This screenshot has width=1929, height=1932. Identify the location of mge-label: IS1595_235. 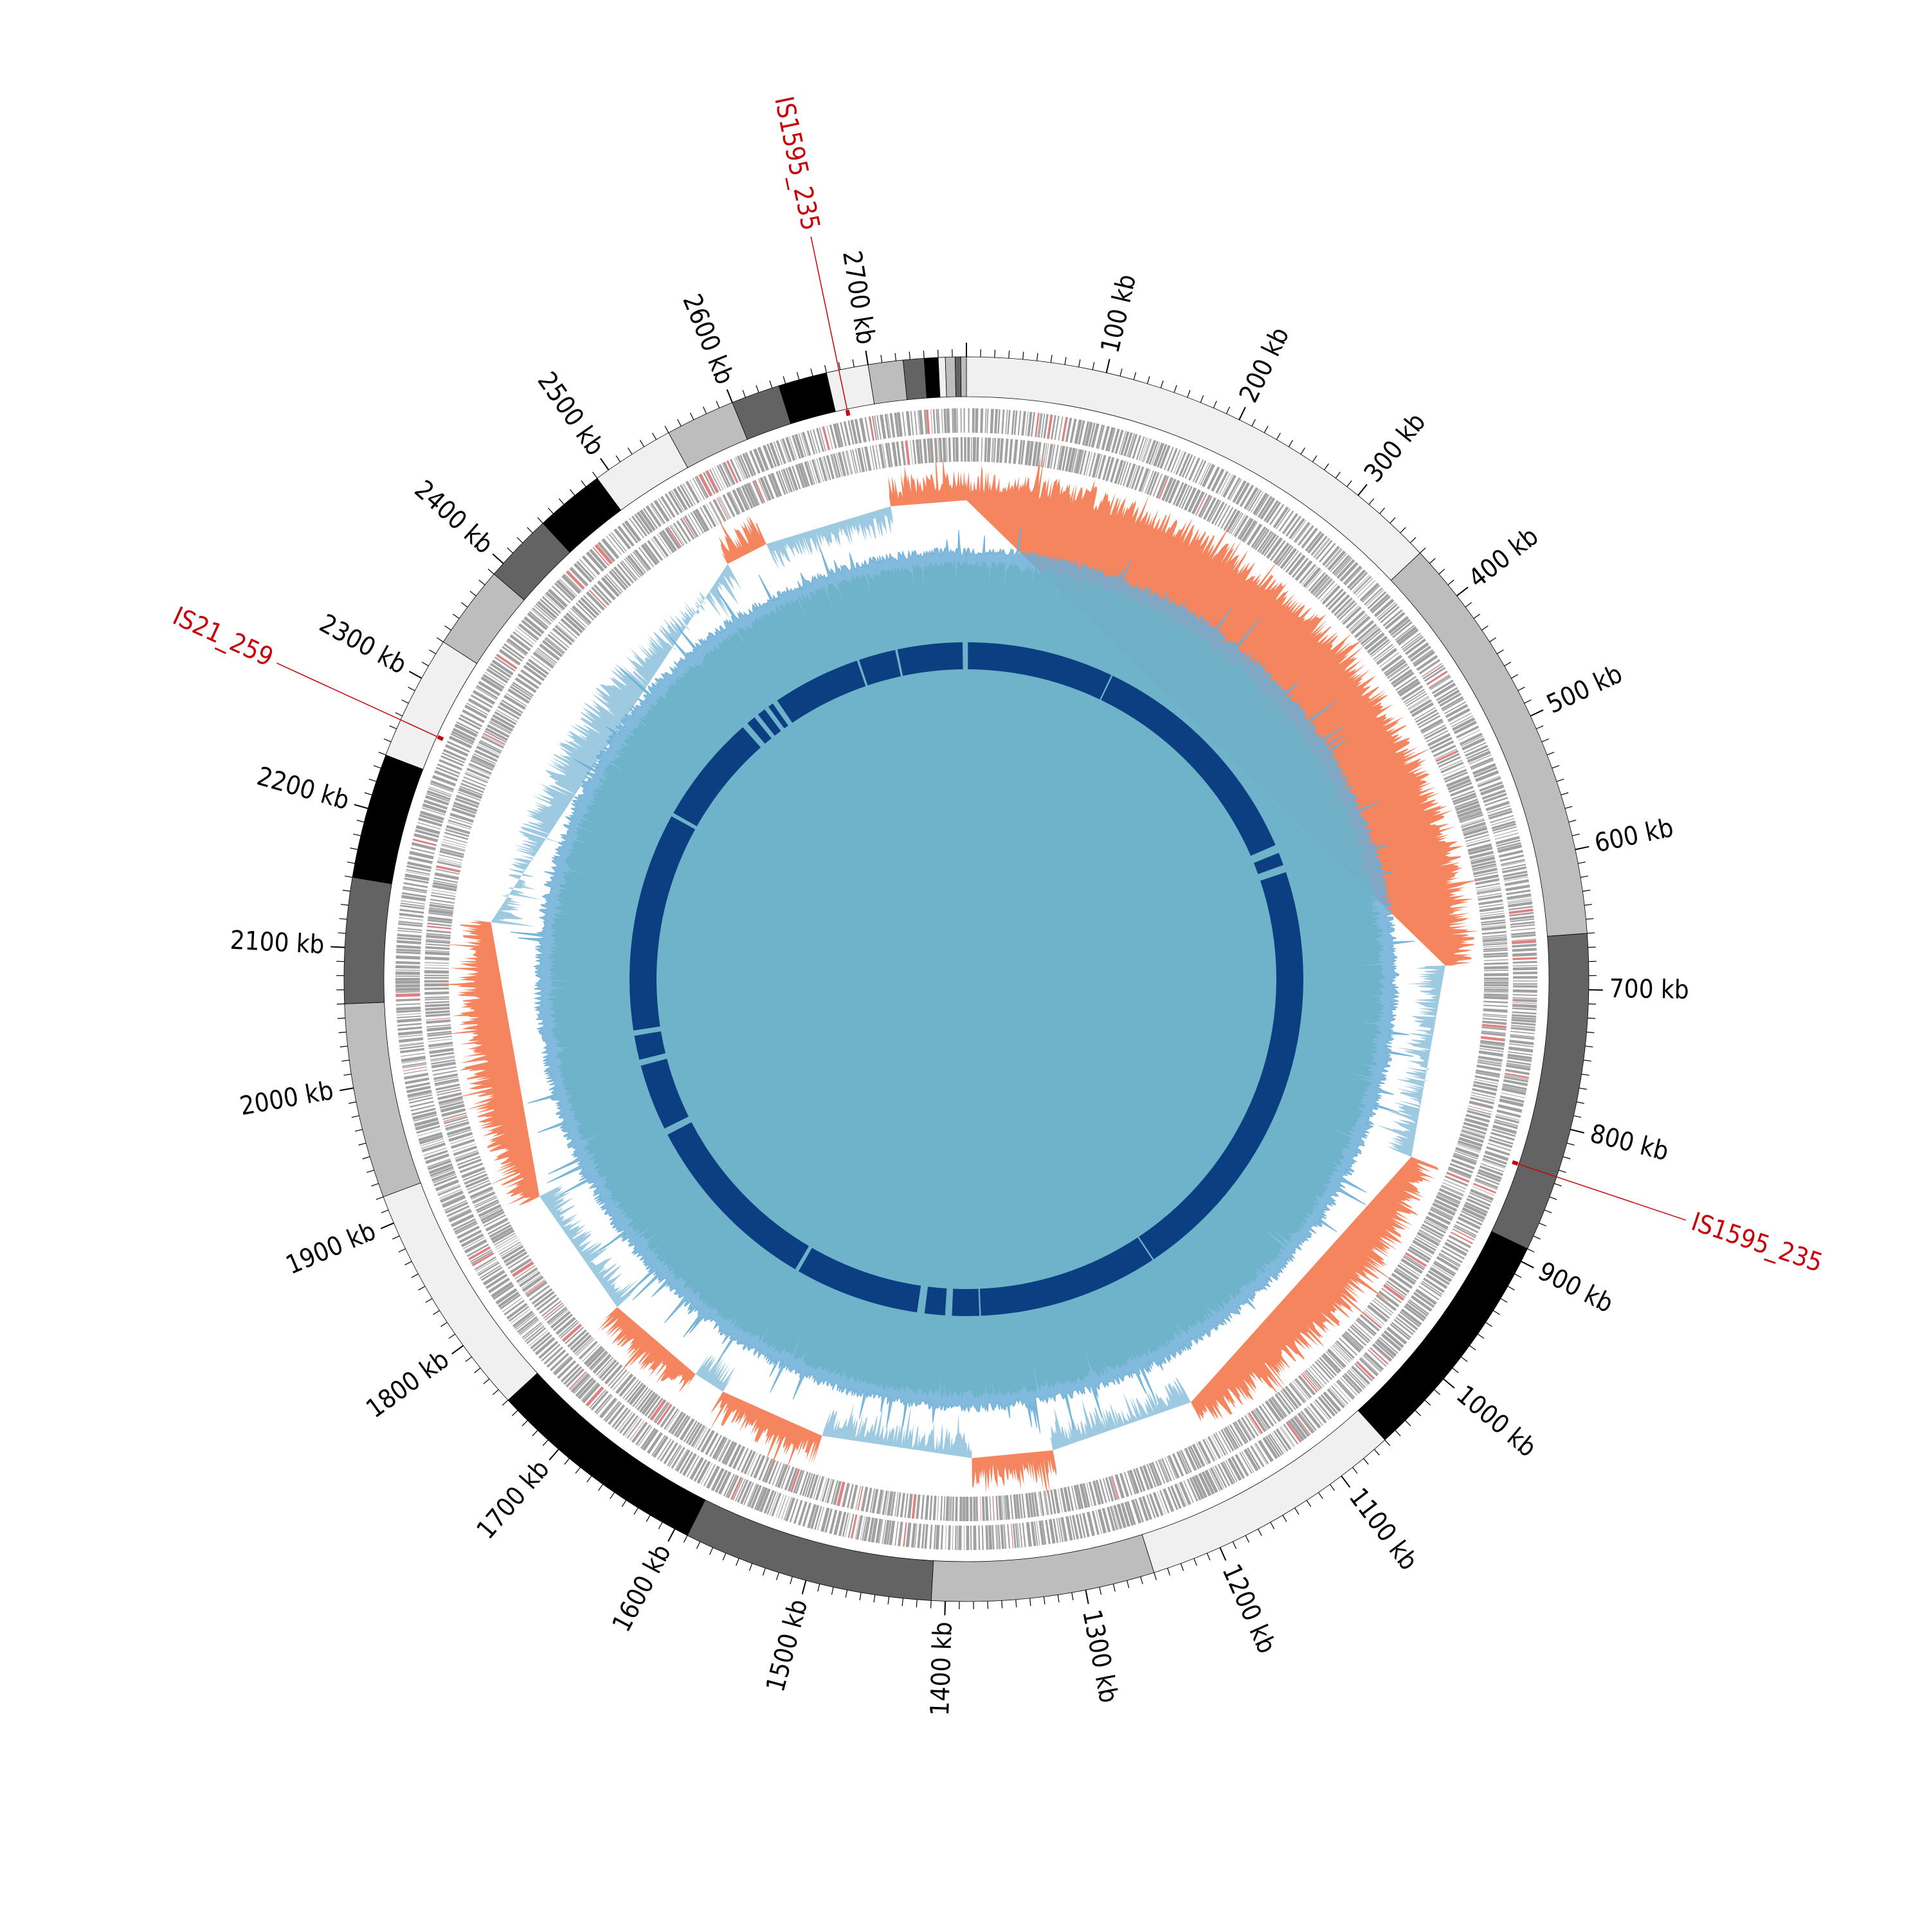
(1757, 1242).